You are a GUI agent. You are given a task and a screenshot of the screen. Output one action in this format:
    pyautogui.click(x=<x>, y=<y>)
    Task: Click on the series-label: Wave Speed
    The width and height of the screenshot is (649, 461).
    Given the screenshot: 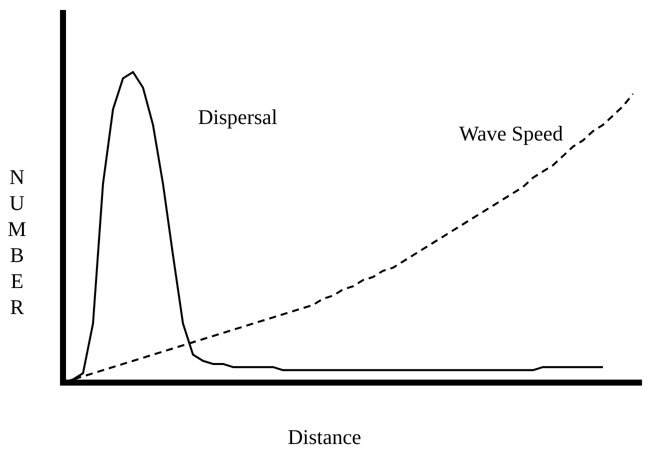 What is the action you would take?
    pyautogui.click(x=511, y=134)
    